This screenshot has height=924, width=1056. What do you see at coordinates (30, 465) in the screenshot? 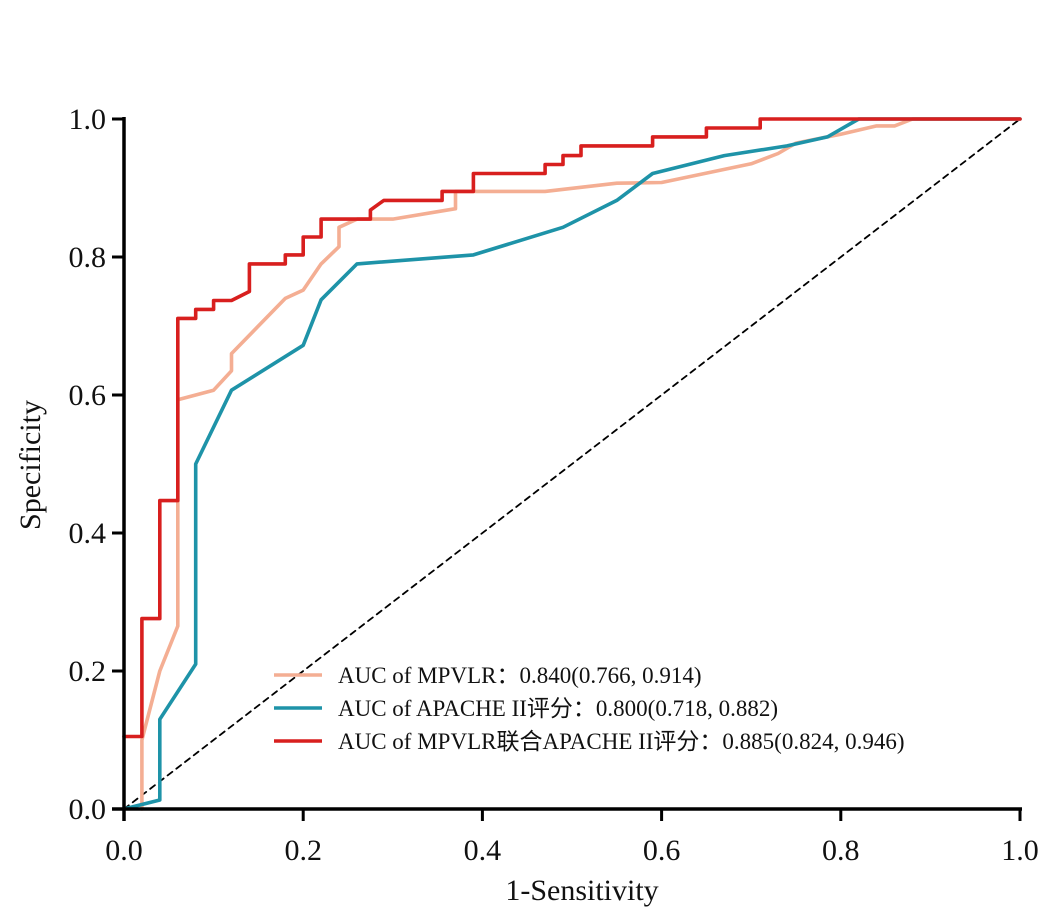
I see `y-axis-title: Specificity` at bounding box center [30, 465].